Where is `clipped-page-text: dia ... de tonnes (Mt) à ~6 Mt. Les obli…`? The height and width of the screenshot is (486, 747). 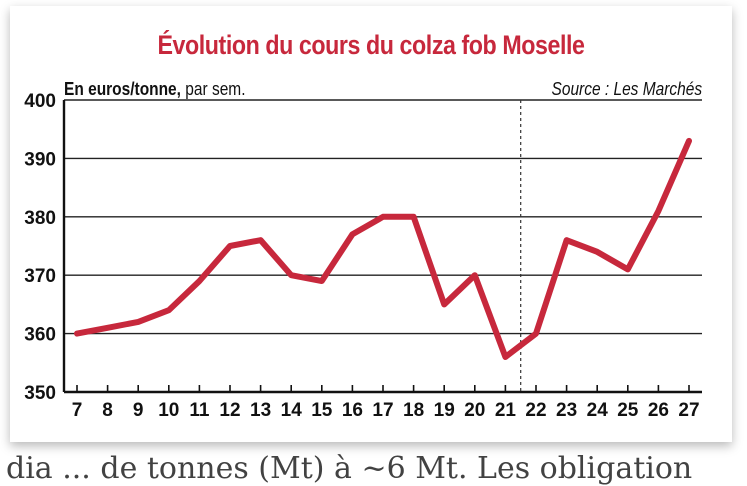 clipped-page-text: dia ... de tonnes (Mt) à ~6 Mt. Les obli… is located at coordinates (349, 468).